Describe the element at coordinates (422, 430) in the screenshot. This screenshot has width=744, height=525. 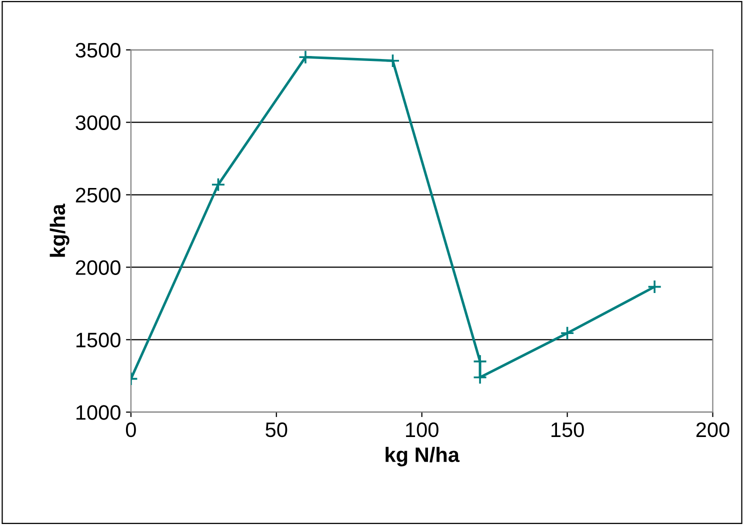
I see `x-tick-label: 100` at that location.